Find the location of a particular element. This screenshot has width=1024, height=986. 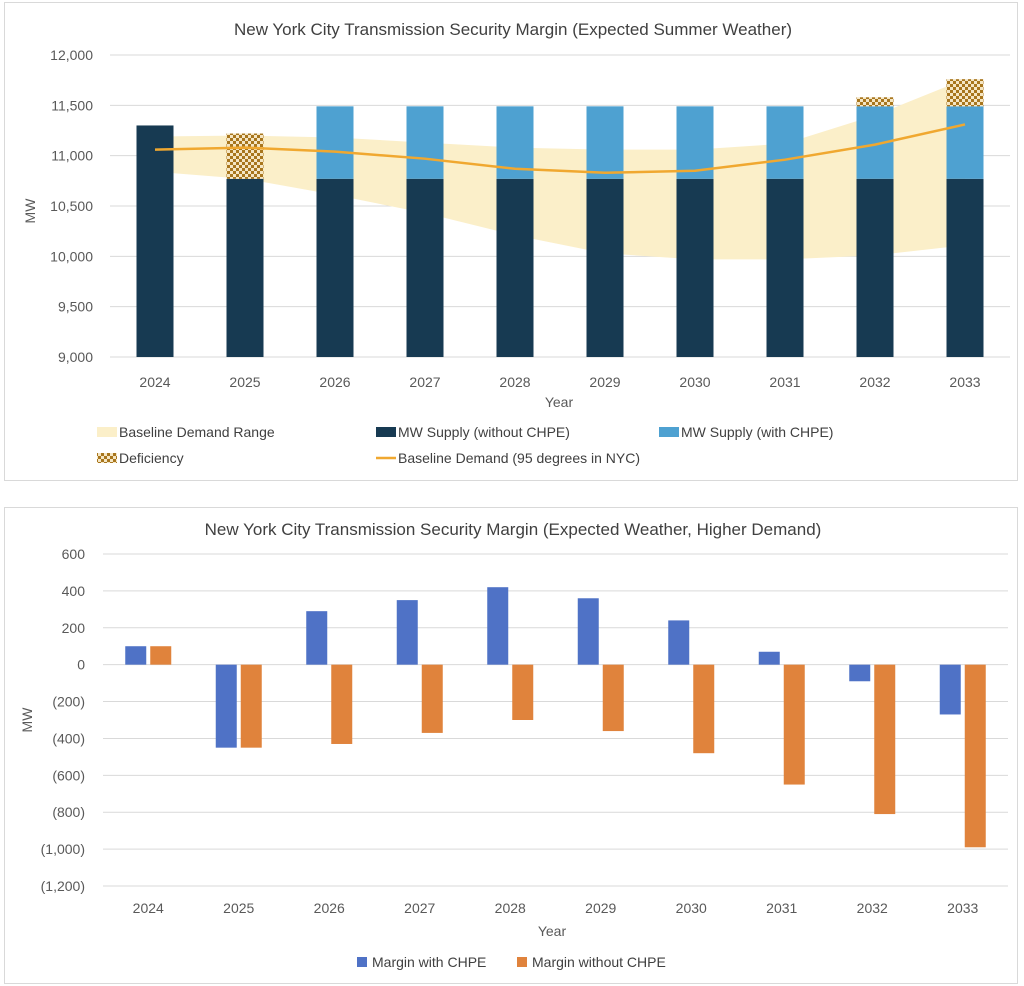

y-tick-label: 12,000 is located at coordinates (71, 55).